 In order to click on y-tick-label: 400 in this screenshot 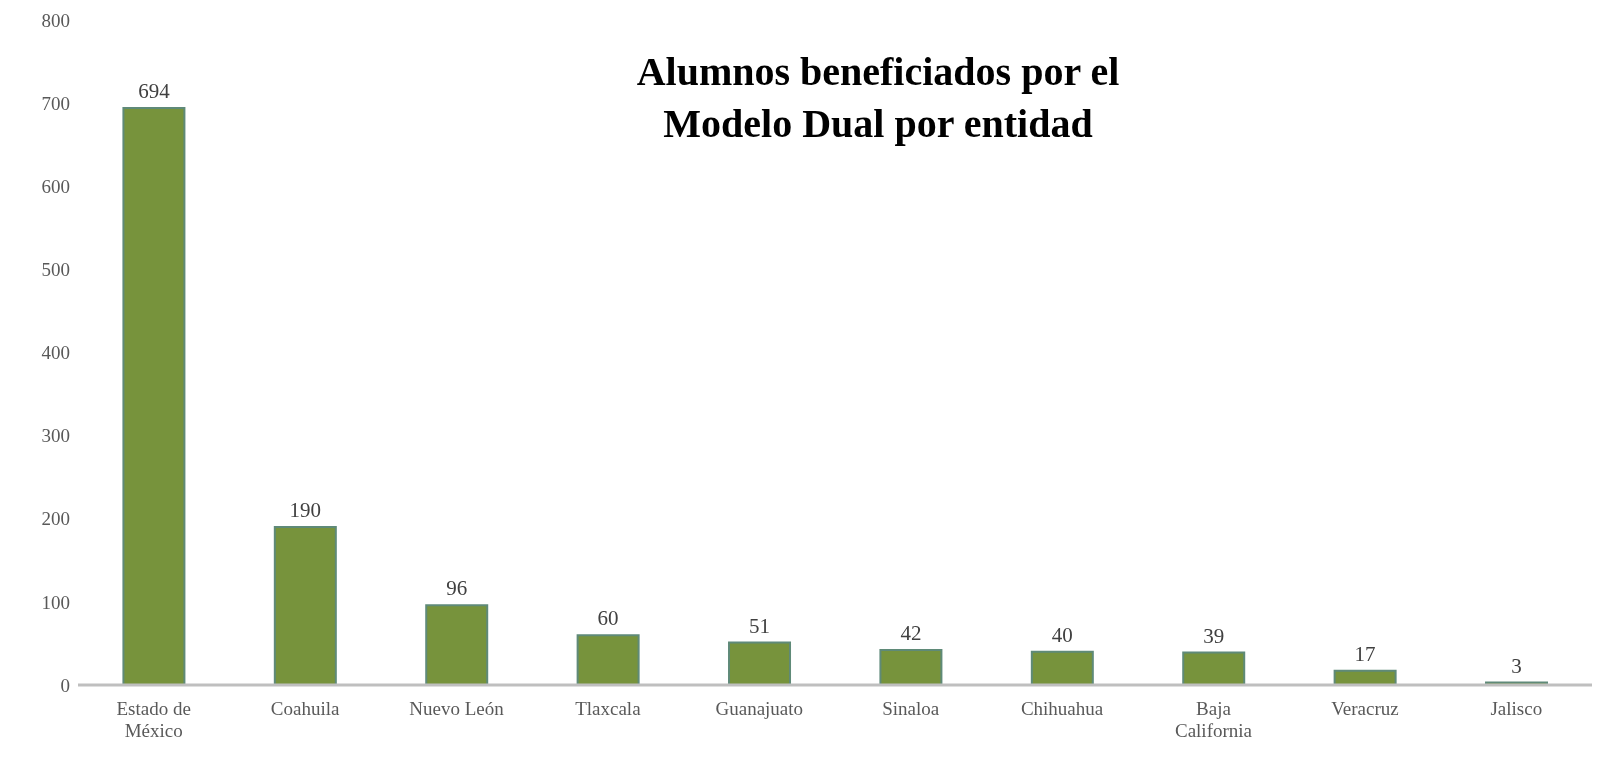, I will do `click(55, 353)`.